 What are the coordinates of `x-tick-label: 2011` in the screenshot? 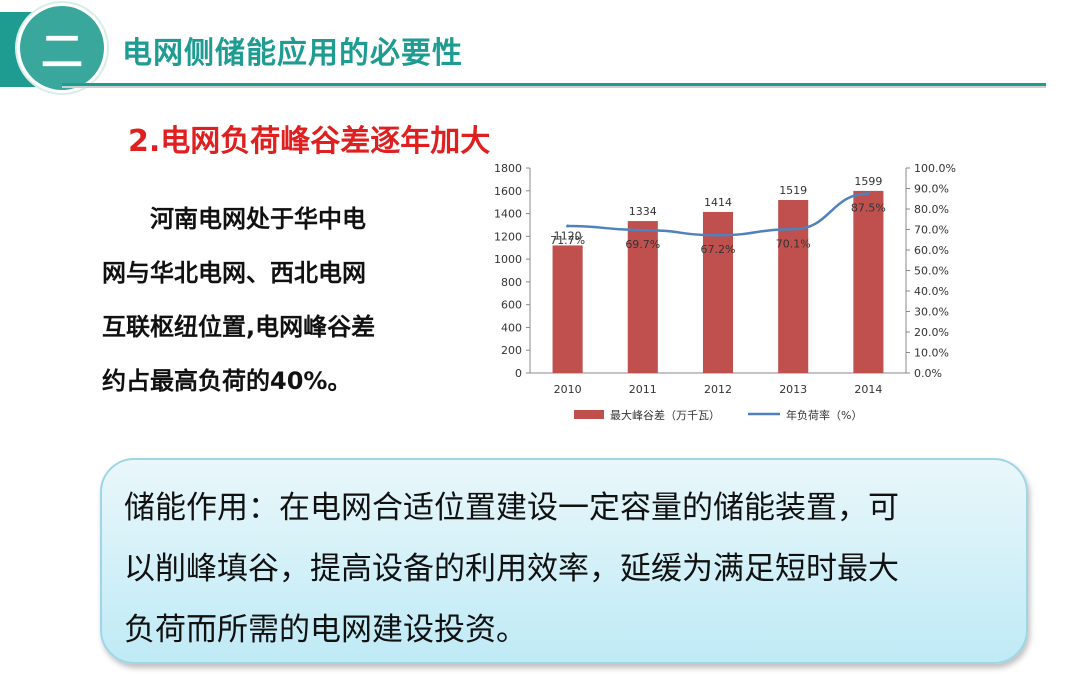 It's located at (643, 389).